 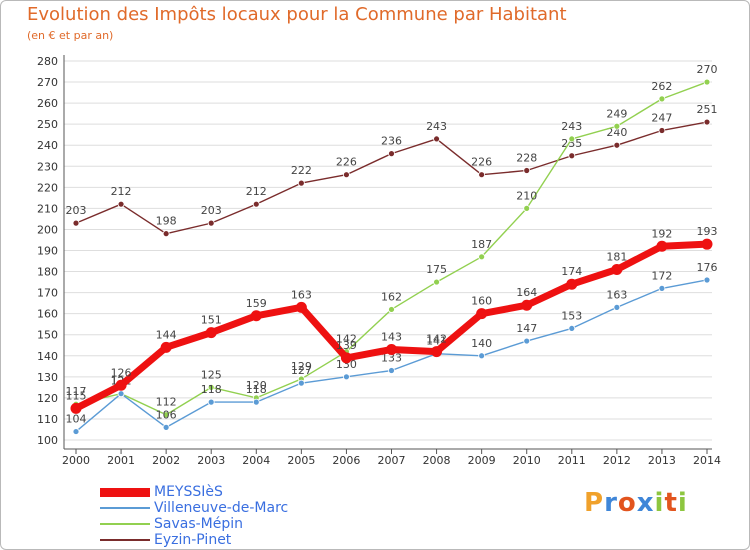 I want to click on x-tick-label: 2002, so click(x=166, y=460).